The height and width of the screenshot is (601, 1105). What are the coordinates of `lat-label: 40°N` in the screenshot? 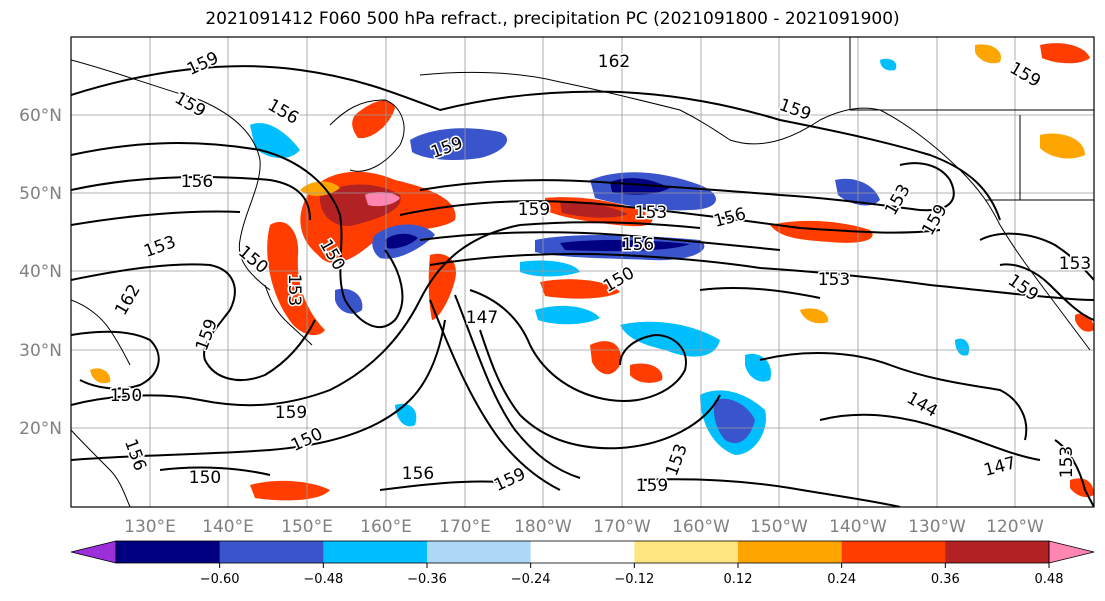 It's located at (40, 272).